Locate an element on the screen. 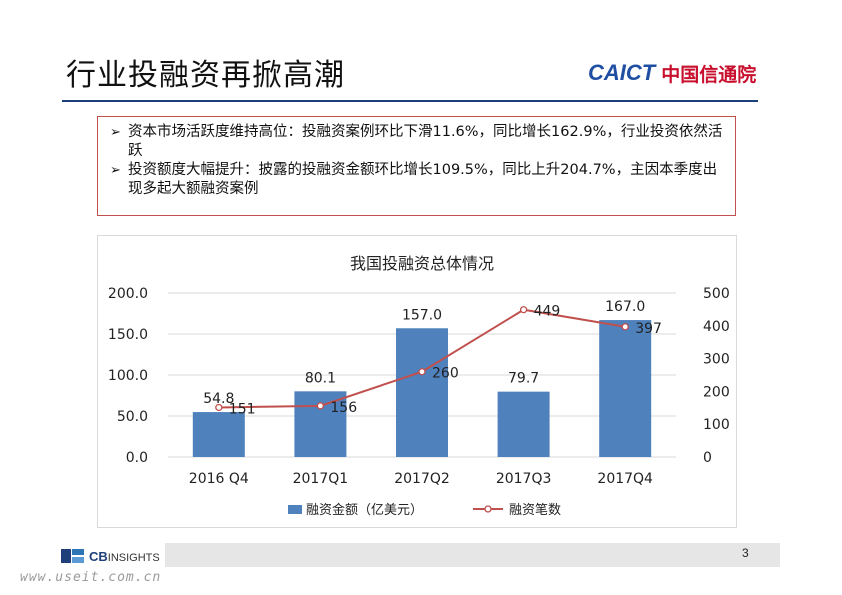 The image size is (842, 595). y-left-tick-label: 100.0 is located at coordinates (128, 376).